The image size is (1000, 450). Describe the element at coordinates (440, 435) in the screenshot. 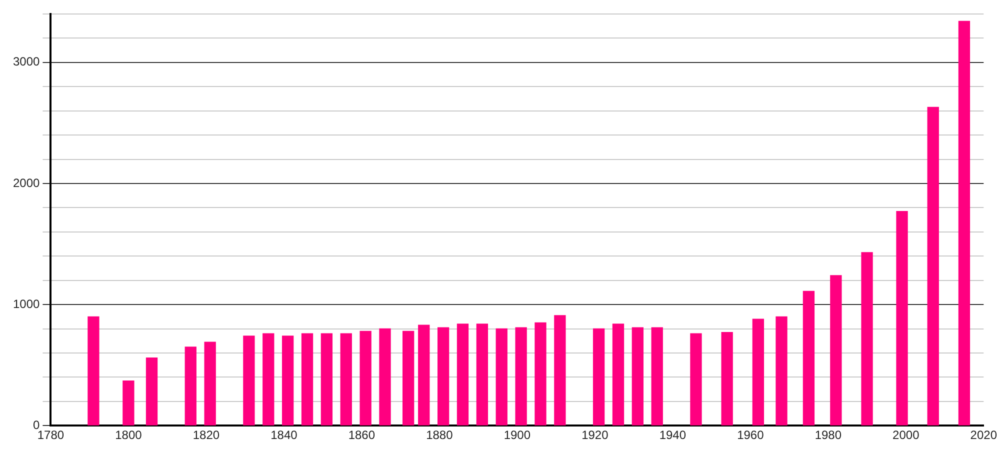

I see `x-tick-label: 1880` at that location.